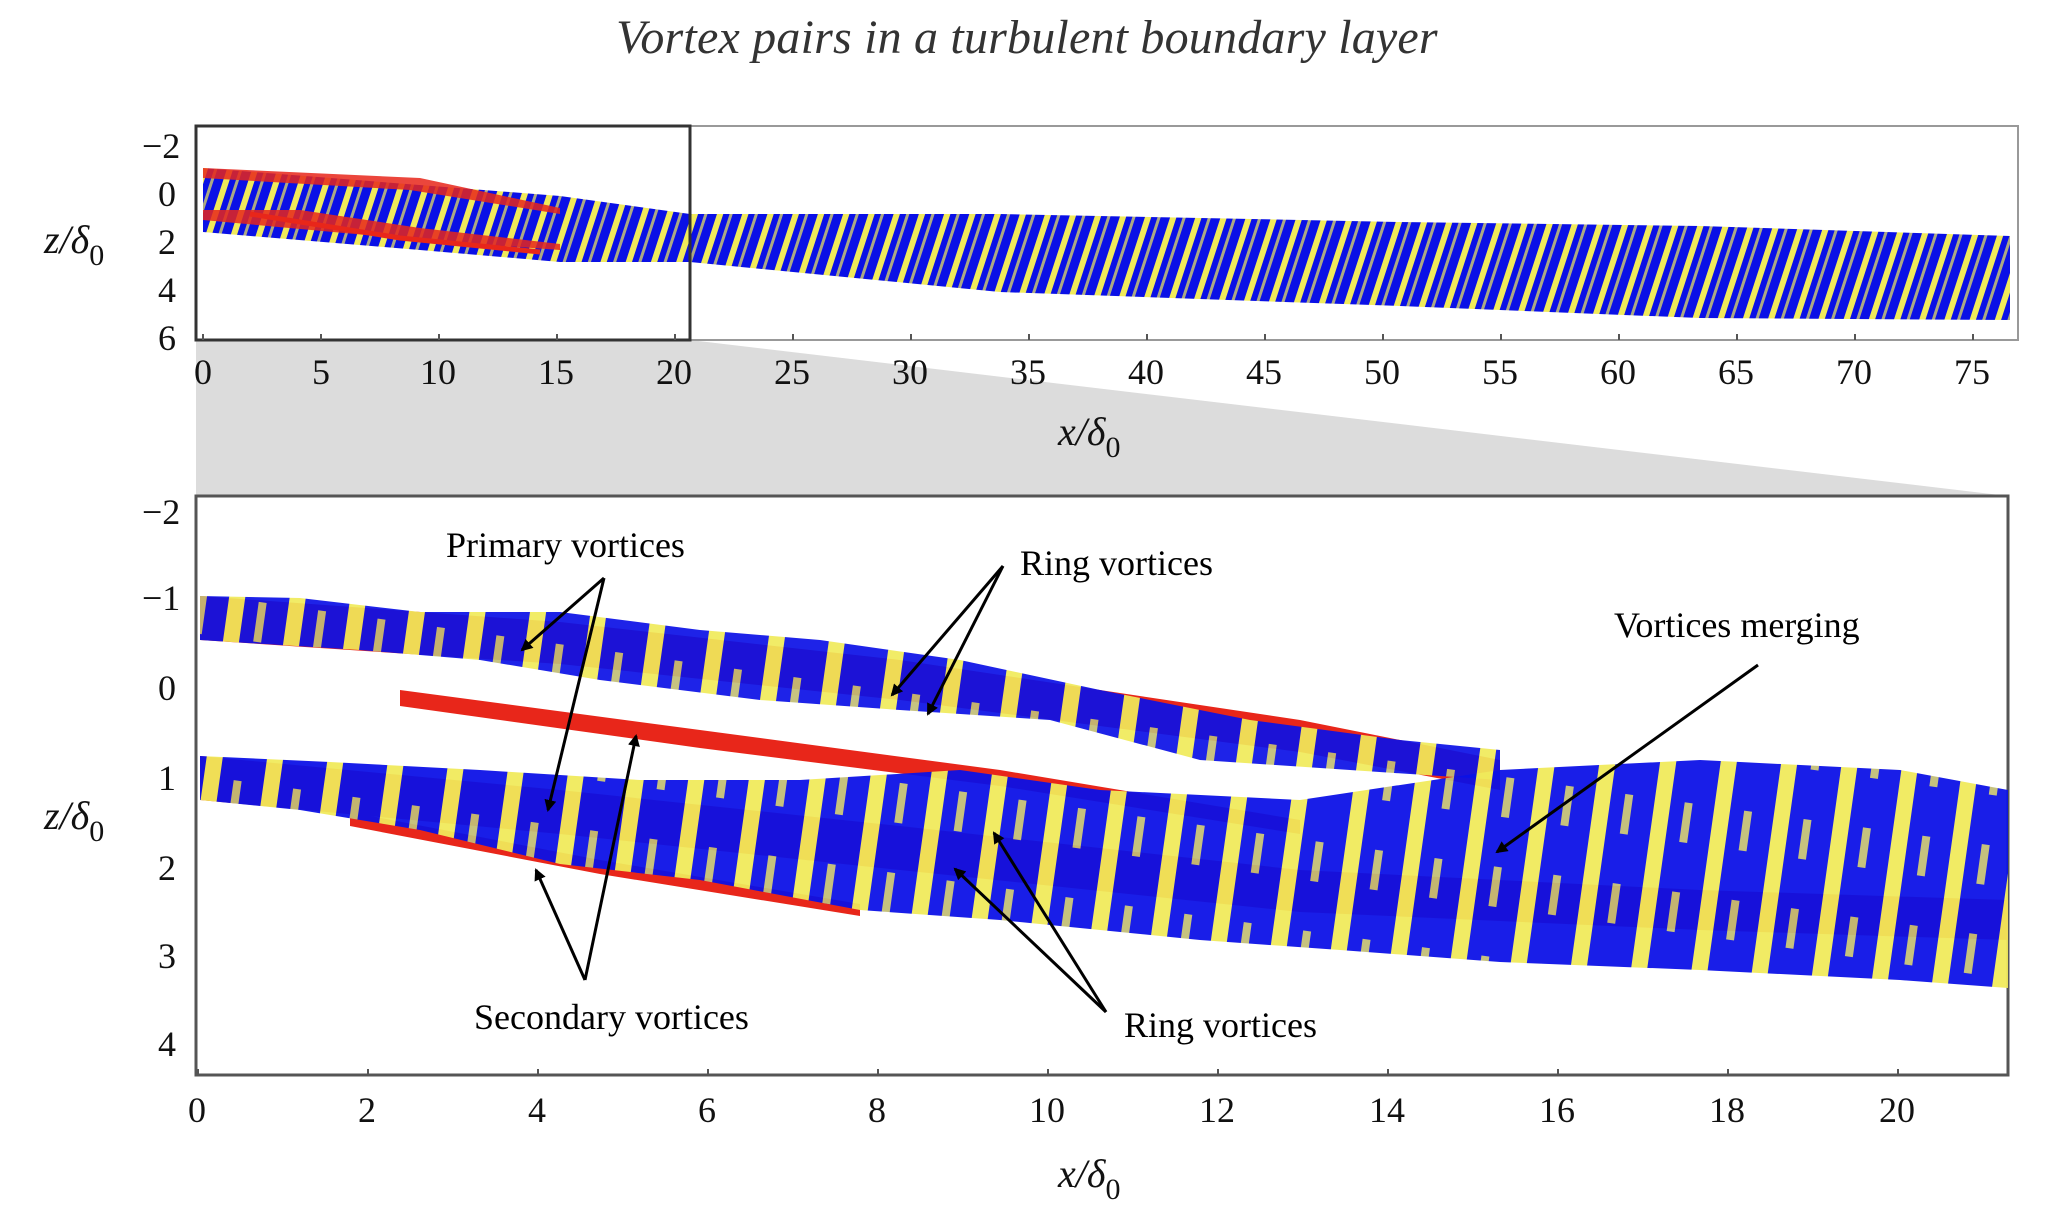 This screenshot has width=2054, height=1220. What do you see at coordinates (565, 545) in the screenshot?
I see `annotation-primary-vortices: Primary vortices` at bounding box center [565, 545].